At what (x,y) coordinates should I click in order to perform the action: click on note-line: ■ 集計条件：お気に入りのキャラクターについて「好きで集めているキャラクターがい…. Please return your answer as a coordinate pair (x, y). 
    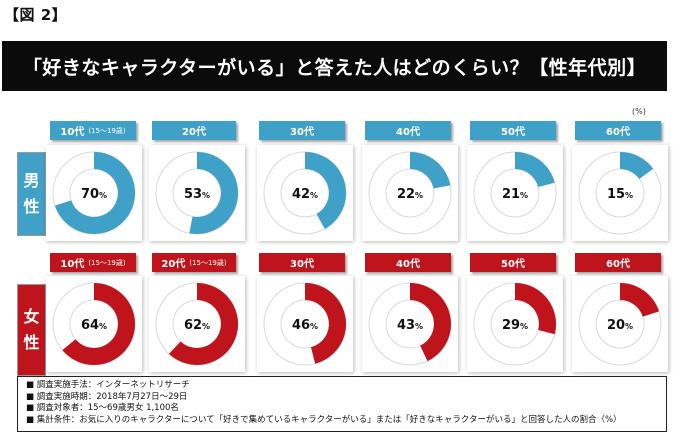
    Looking at the image, I should click on (324, 419).